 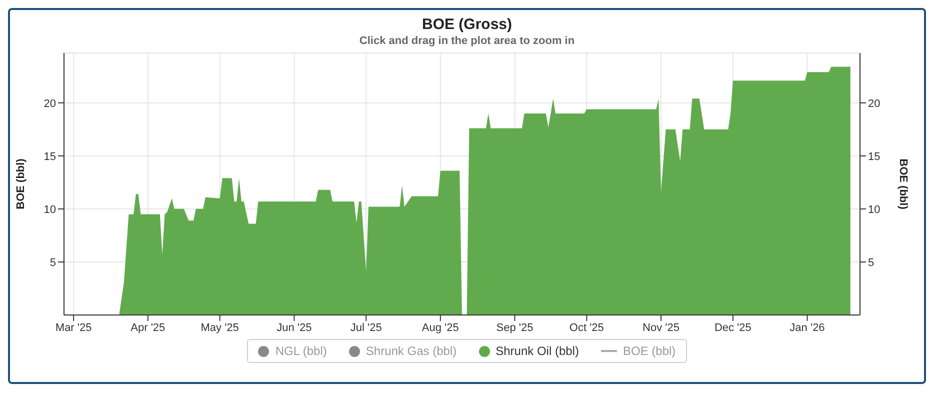 I want to click on chart-subtitle: Click and drag in the plot area to zoom in, so click(x=467, y=41).